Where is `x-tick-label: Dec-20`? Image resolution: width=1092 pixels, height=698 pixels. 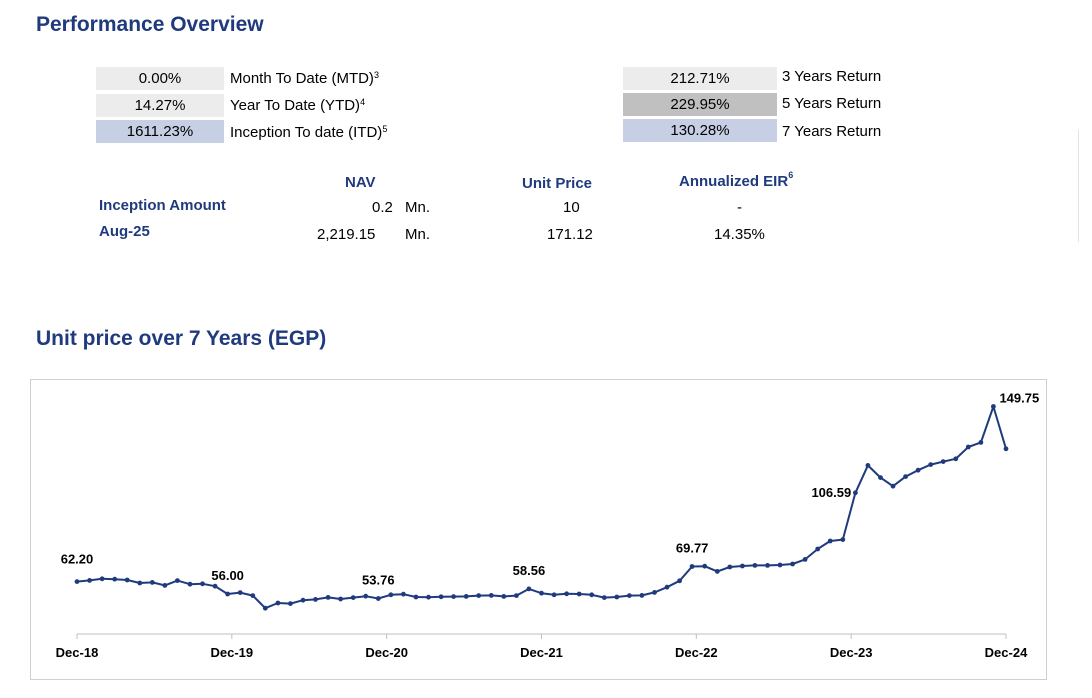
x-tick-label: Dec-20 is located at coordinates (386, 652).